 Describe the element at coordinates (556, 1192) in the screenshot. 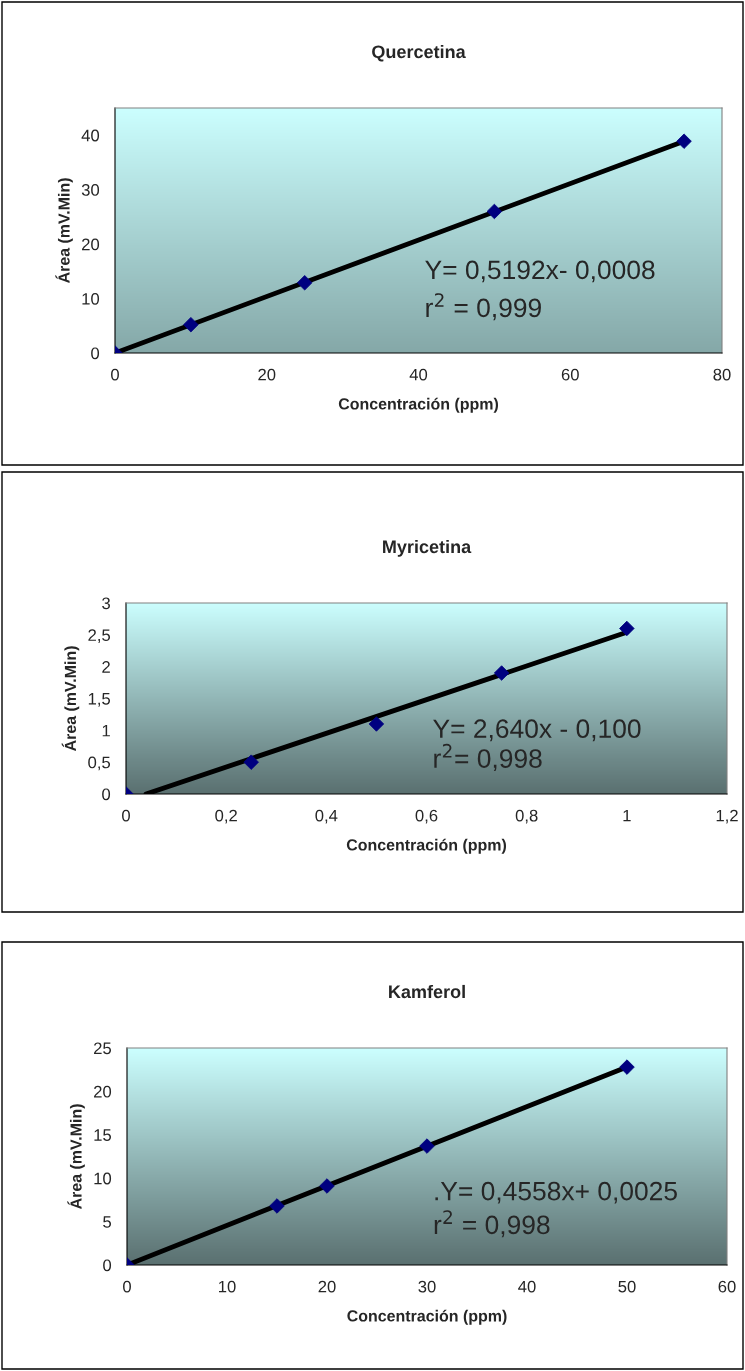

I see `annotation: .Y= 0,4558x+ 0,0025` at that location.